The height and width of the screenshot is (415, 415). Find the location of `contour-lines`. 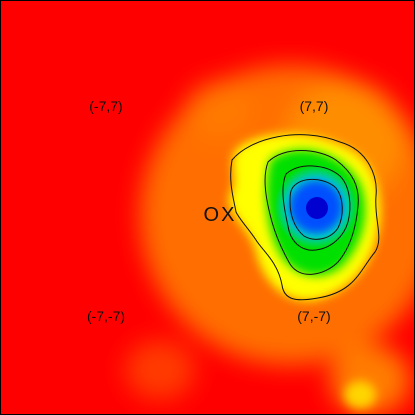

contour-lines is located at coordinates (305, 217).